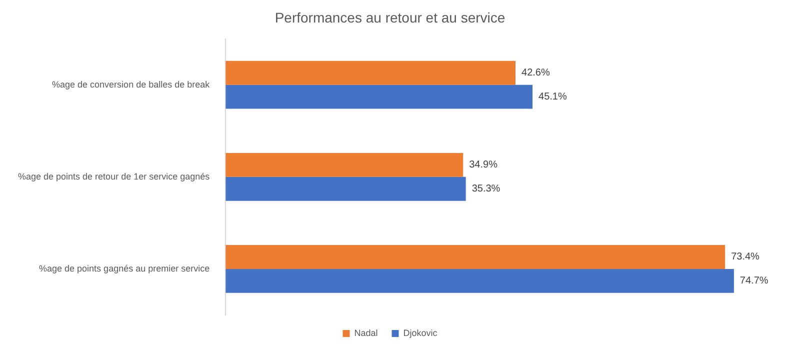  What do you see at coordinates (420, 333) in the screenshot?
I see `legend-label: Djokovic` at bounding box center [420, 333].